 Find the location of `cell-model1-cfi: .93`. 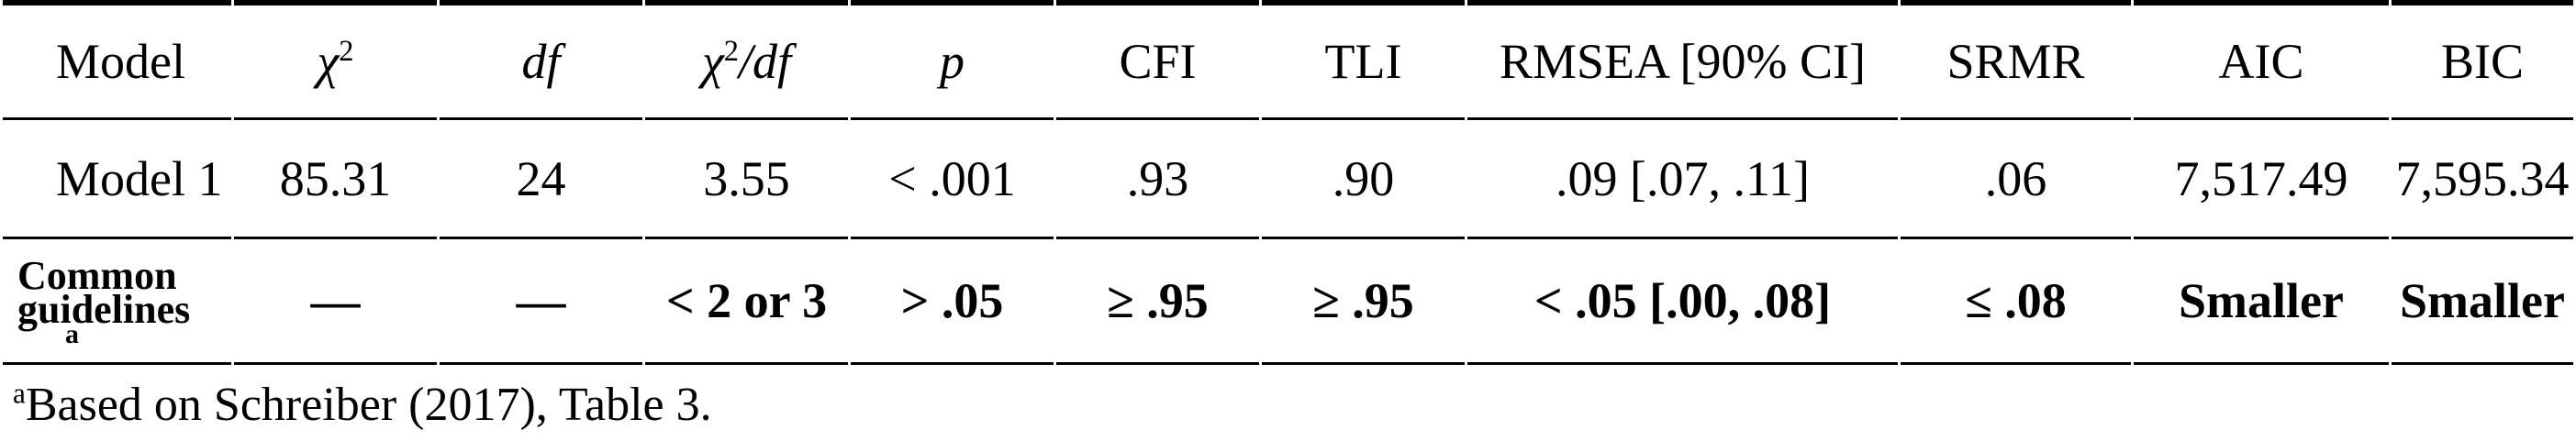

cell-model1-cfi: .93 is located at coordinates (1157, 179).